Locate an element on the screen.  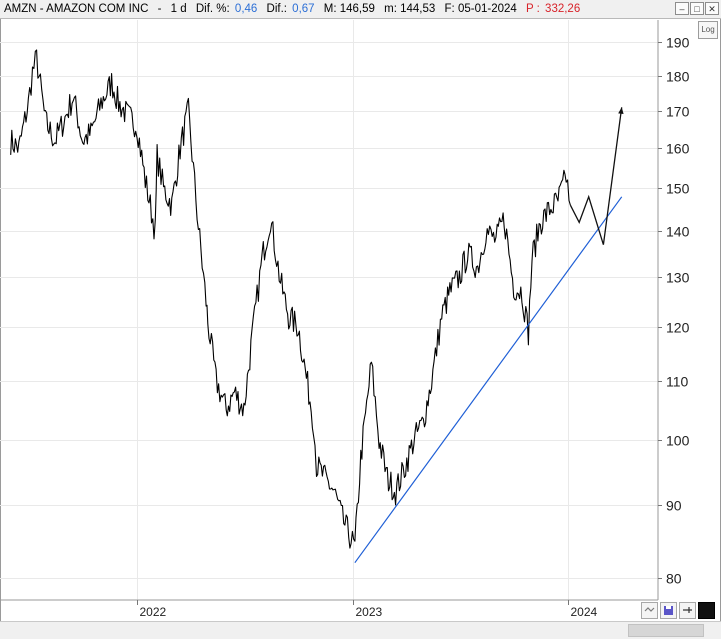
dif-value: 0,67 is located at coordinates (303, 9).